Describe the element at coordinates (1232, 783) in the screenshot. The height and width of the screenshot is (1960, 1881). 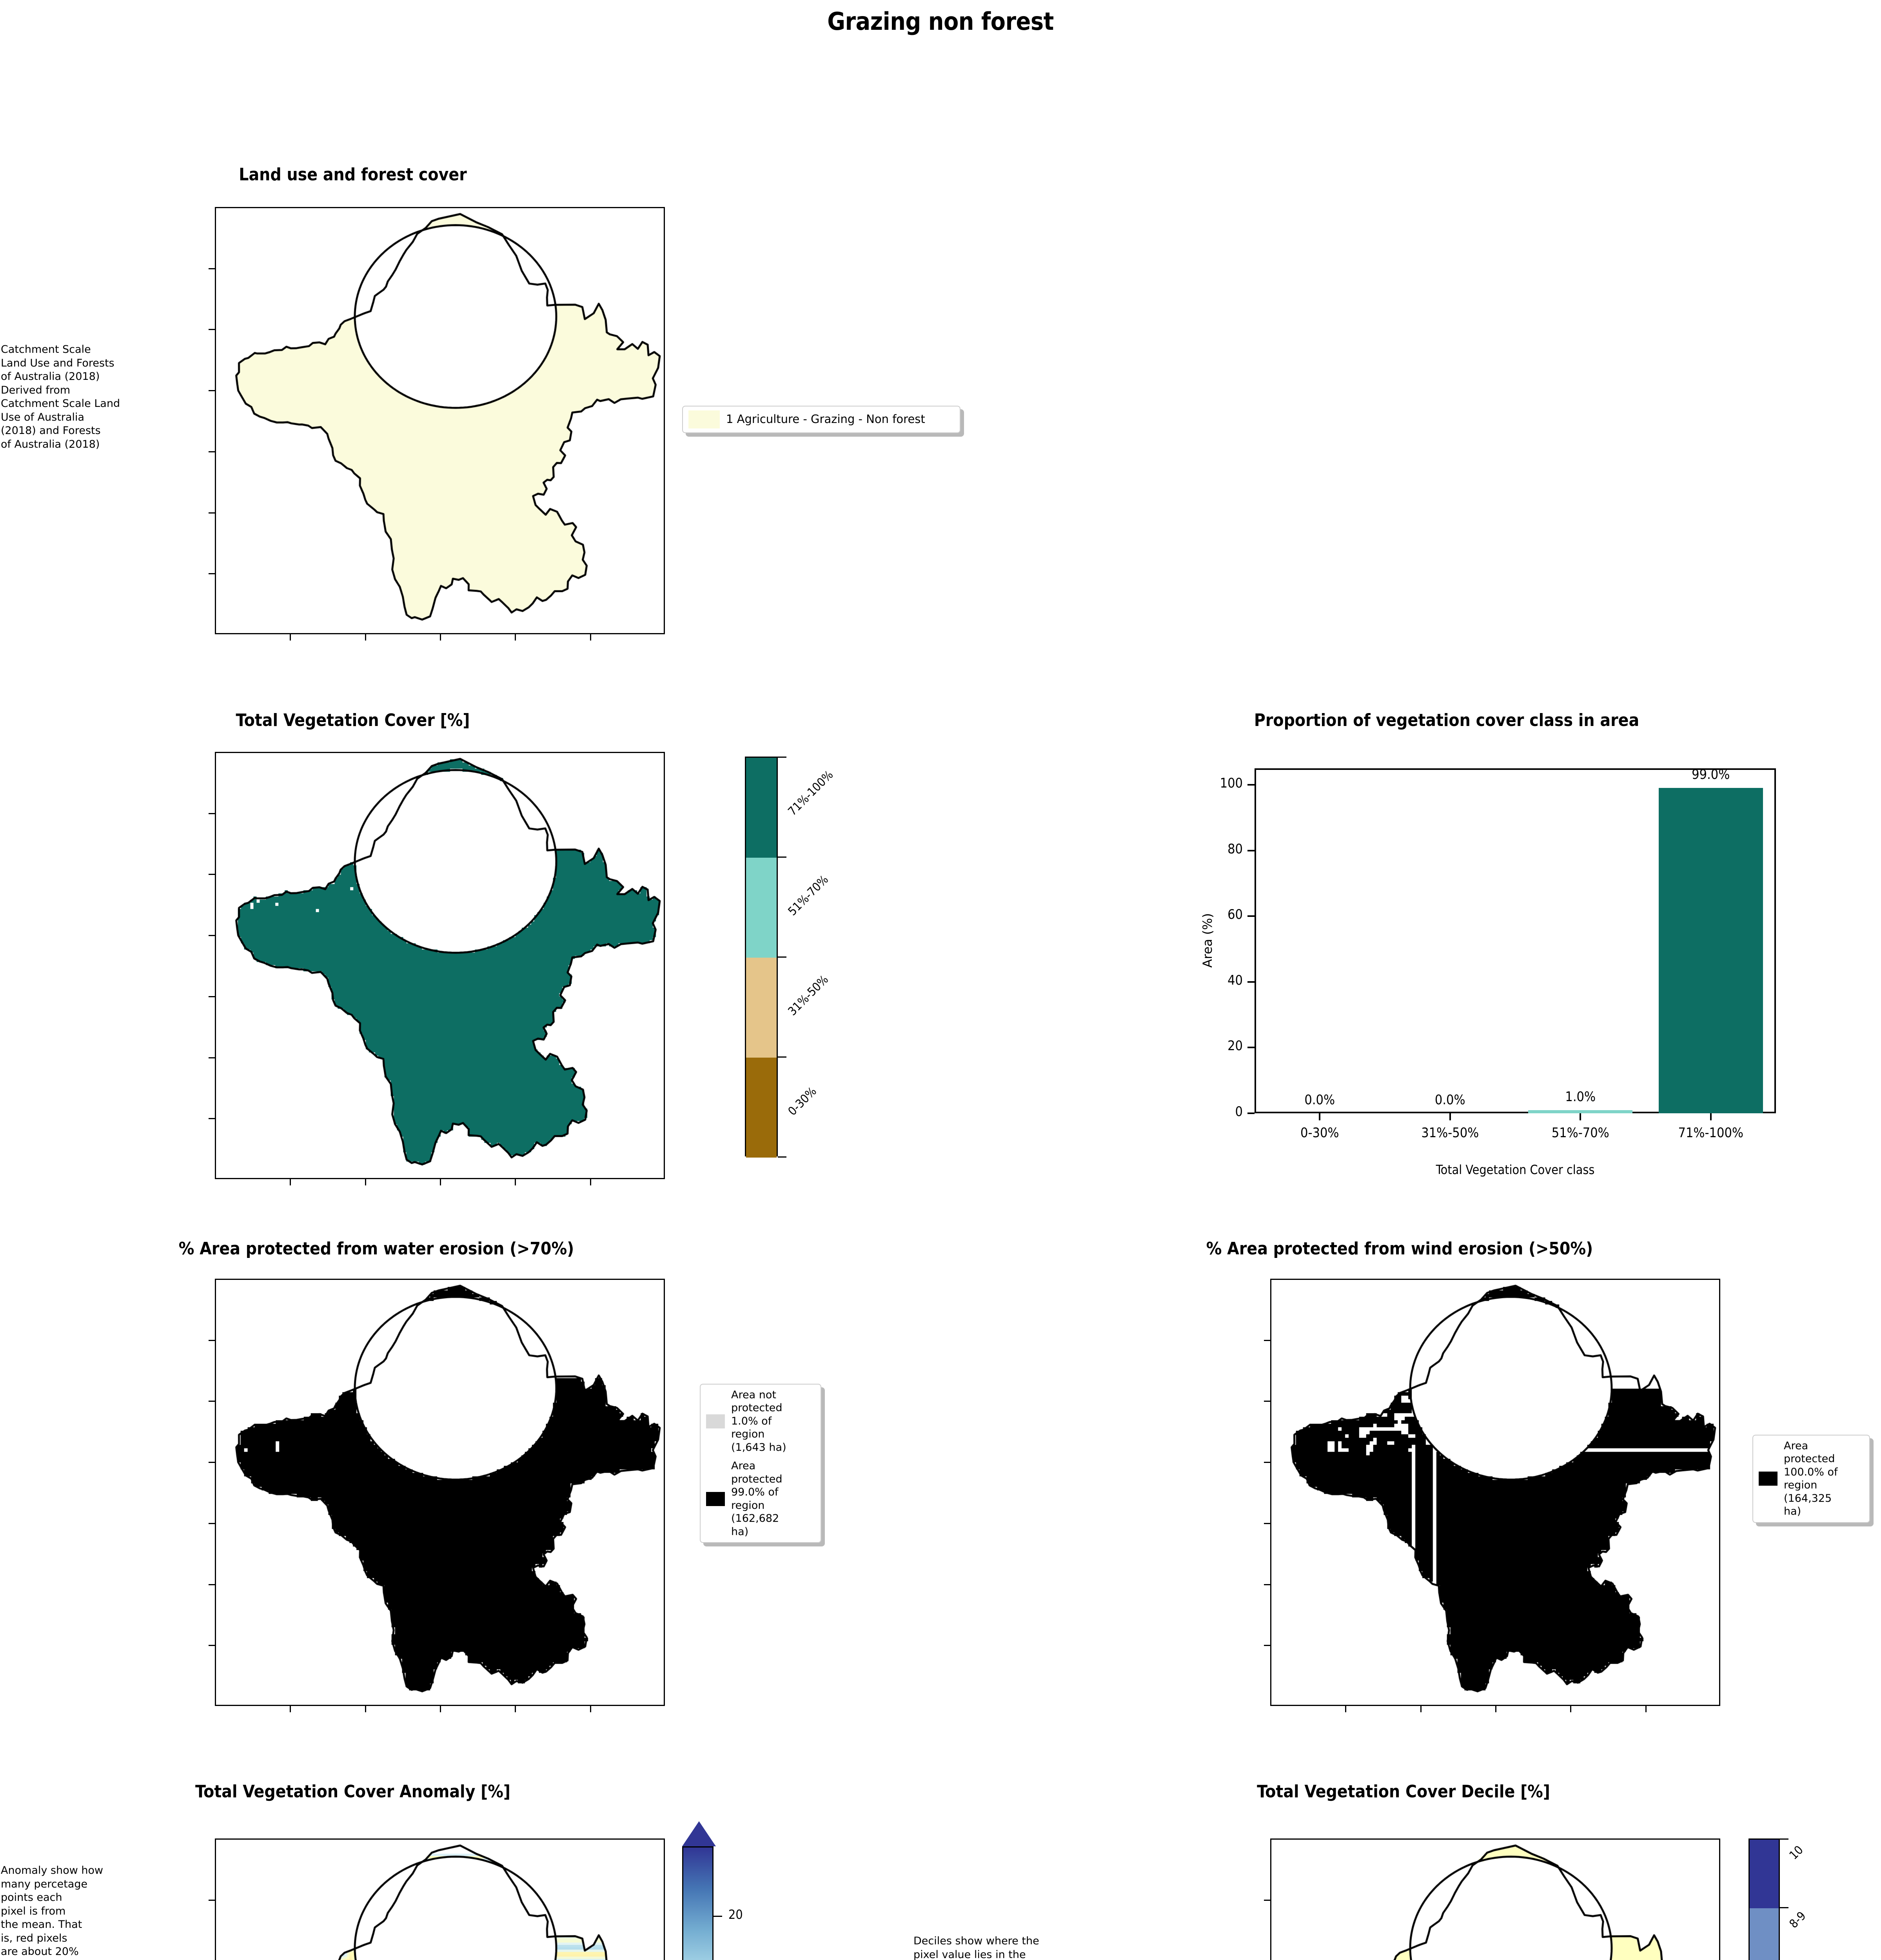
I see `y-axis-tick-label: 100` at that location.